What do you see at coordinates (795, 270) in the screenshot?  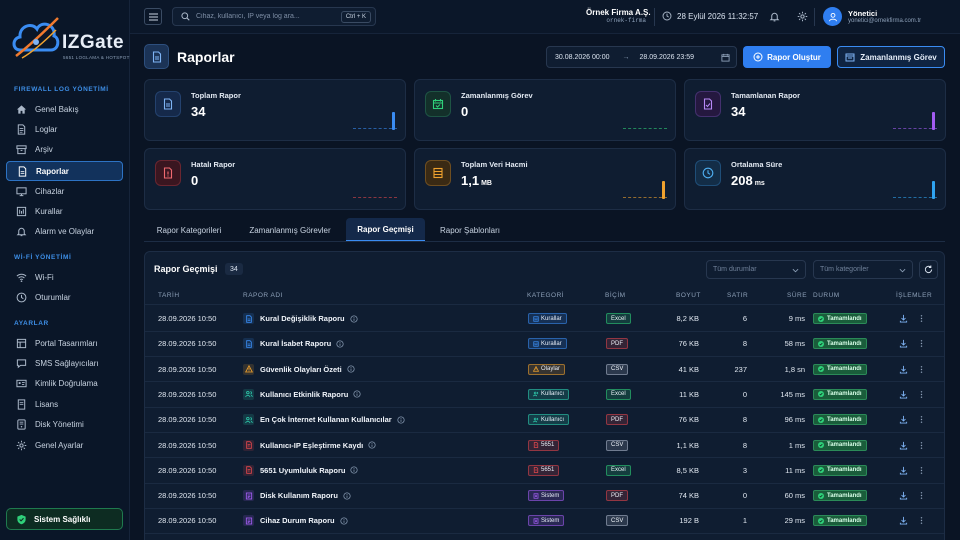 I see `chevron-down-icon` at bounding box center [795, 270].